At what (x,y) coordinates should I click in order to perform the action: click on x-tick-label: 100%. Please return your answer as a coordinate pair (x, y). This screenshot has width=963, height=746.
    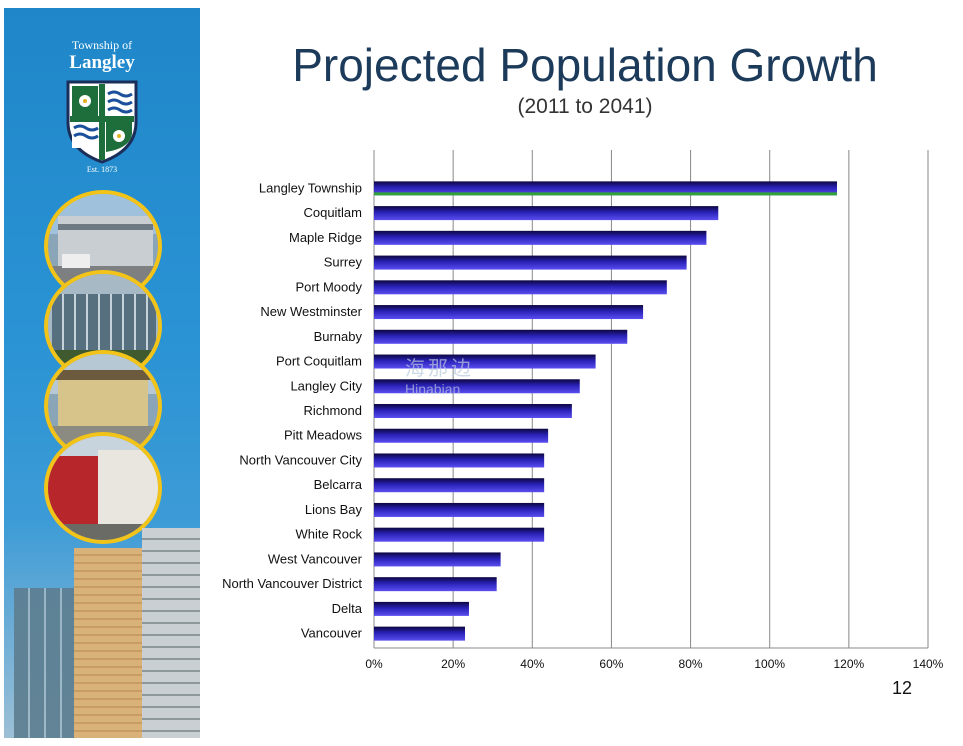
    Looking at the image, I should click on (769, 664).